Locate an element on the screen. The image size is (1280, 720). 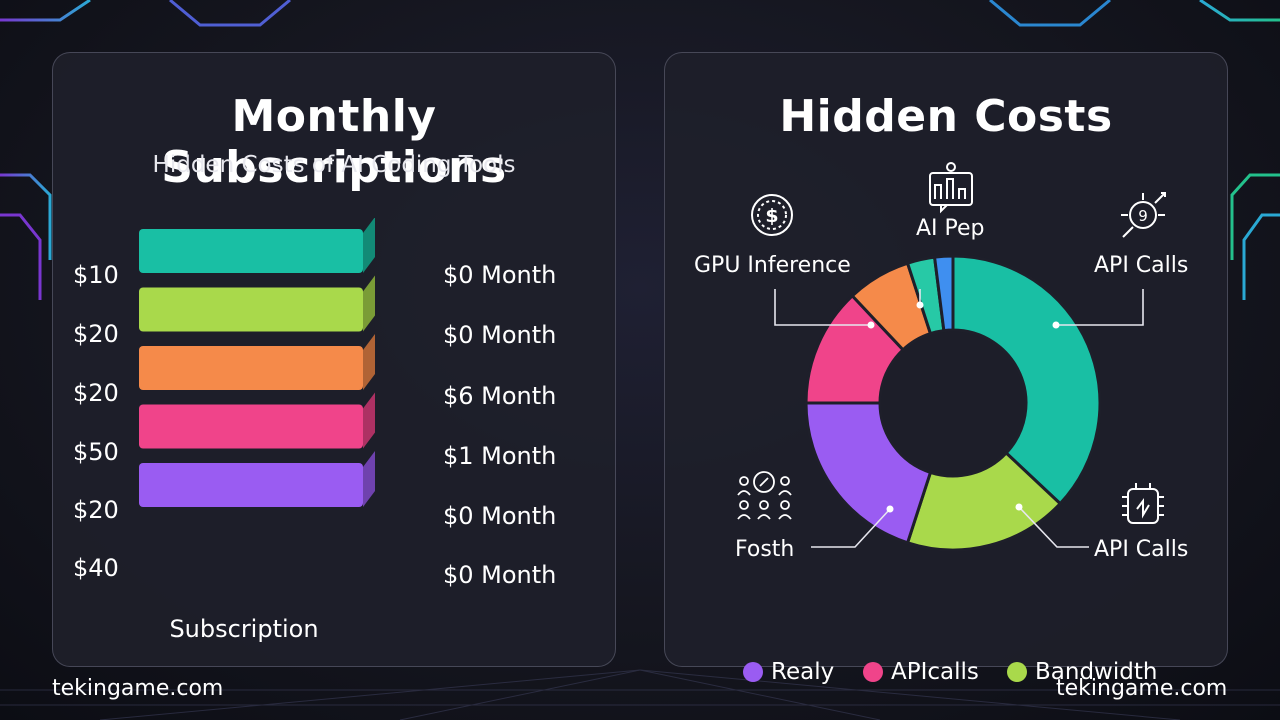
footer-brand-left: tekingame.com is located at coordinates (138, 688).